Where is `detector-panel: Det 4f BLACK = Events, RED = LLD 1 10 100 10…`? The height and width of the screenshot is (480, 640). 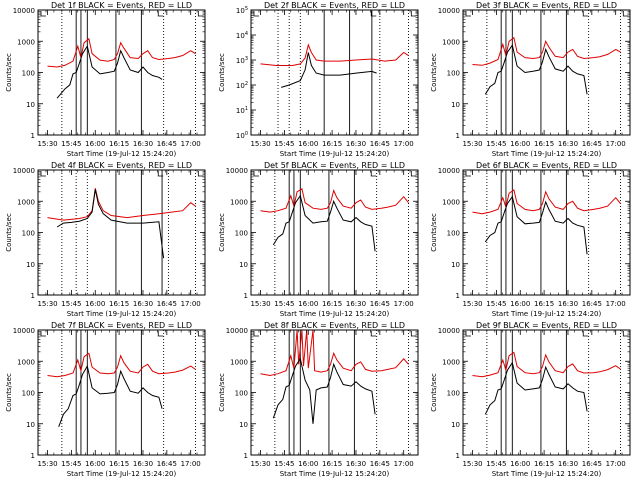 detector-panel: Det 4f BLACK = Events, RED = LLD 1 10 100 10… is located at coordinates (105, 239).